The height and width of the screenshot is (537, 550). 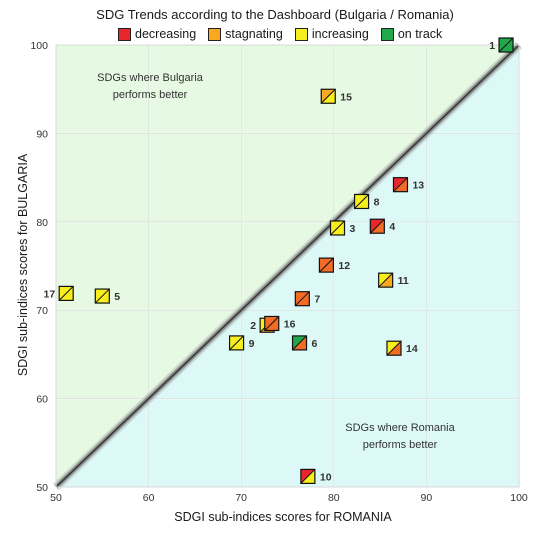 What do you see at coordinates (23, 264) in the screenshot?
I see `y-axis-title: SDGI sub-indices scores for BULGARIA` at bounding box center [23, 264].